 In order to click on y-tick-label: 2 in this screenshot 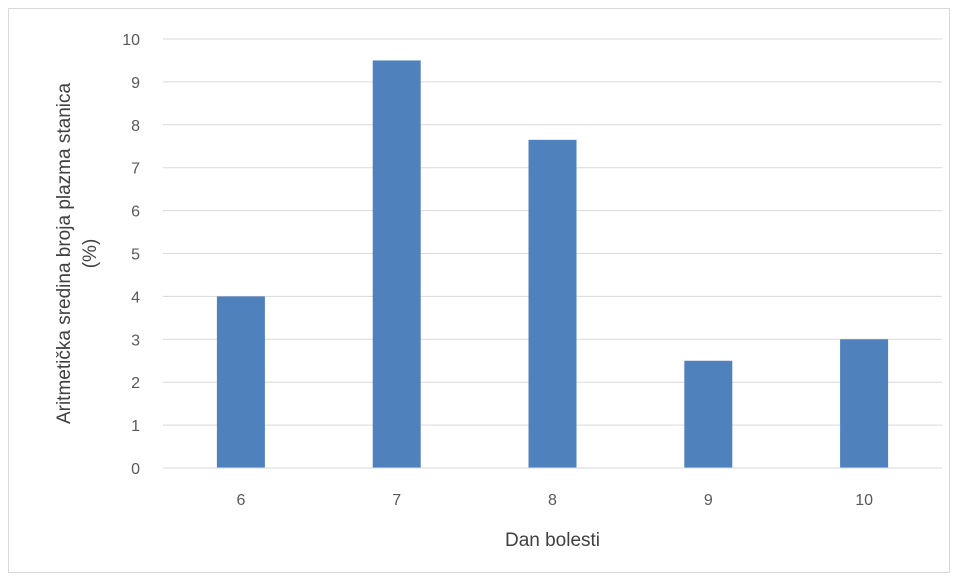, I will do `click(135, 383)`.